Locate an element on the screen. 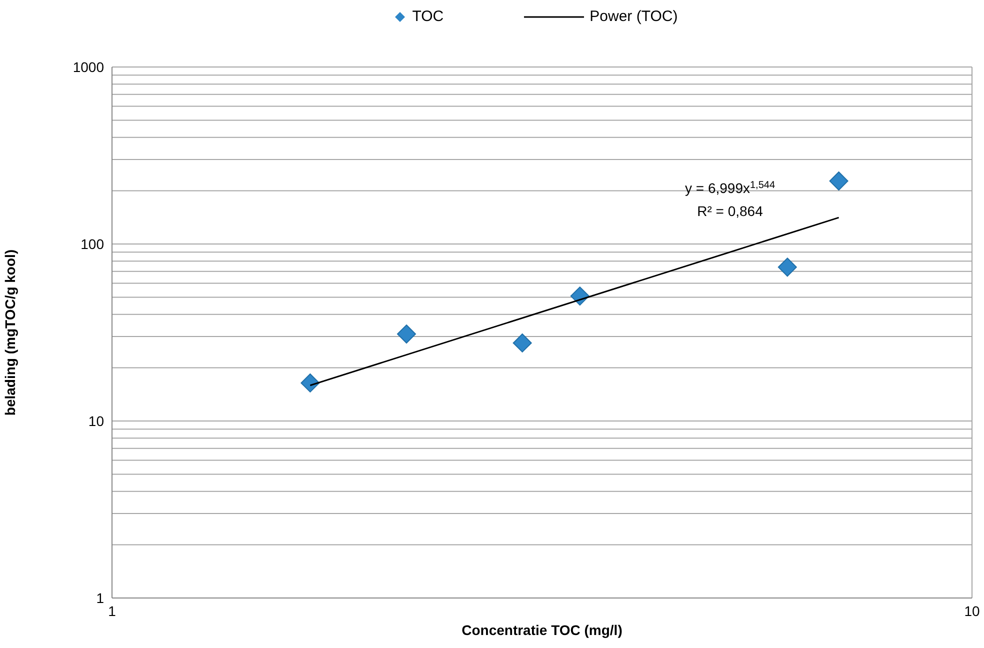 The height and width of the screenshot is (648, 984). annotation: y = 6,999x$^{1,544}$ is located at coordinates (730, 188).